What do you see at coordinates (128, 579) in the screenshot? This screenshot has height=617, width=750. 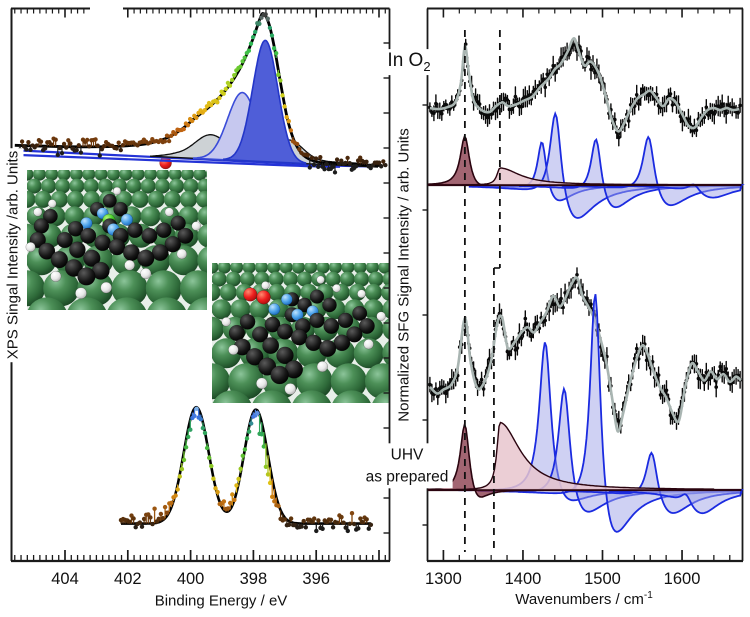 I see `xps-tick-label: 402` at bounding box center [128, 579].